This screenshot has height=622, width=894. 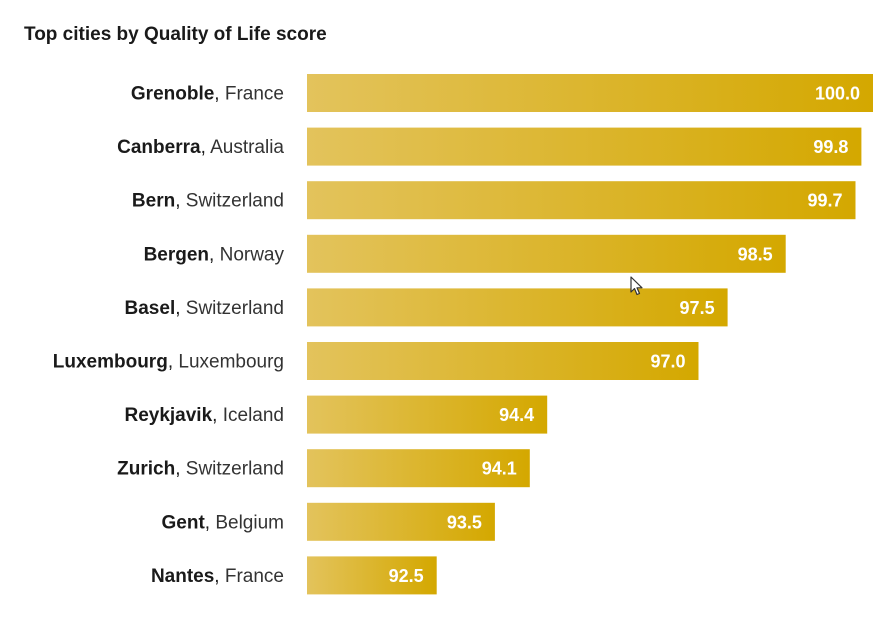 I want to click on category-label-grenoble: Grenoble, France, so click(x=207, y=94).